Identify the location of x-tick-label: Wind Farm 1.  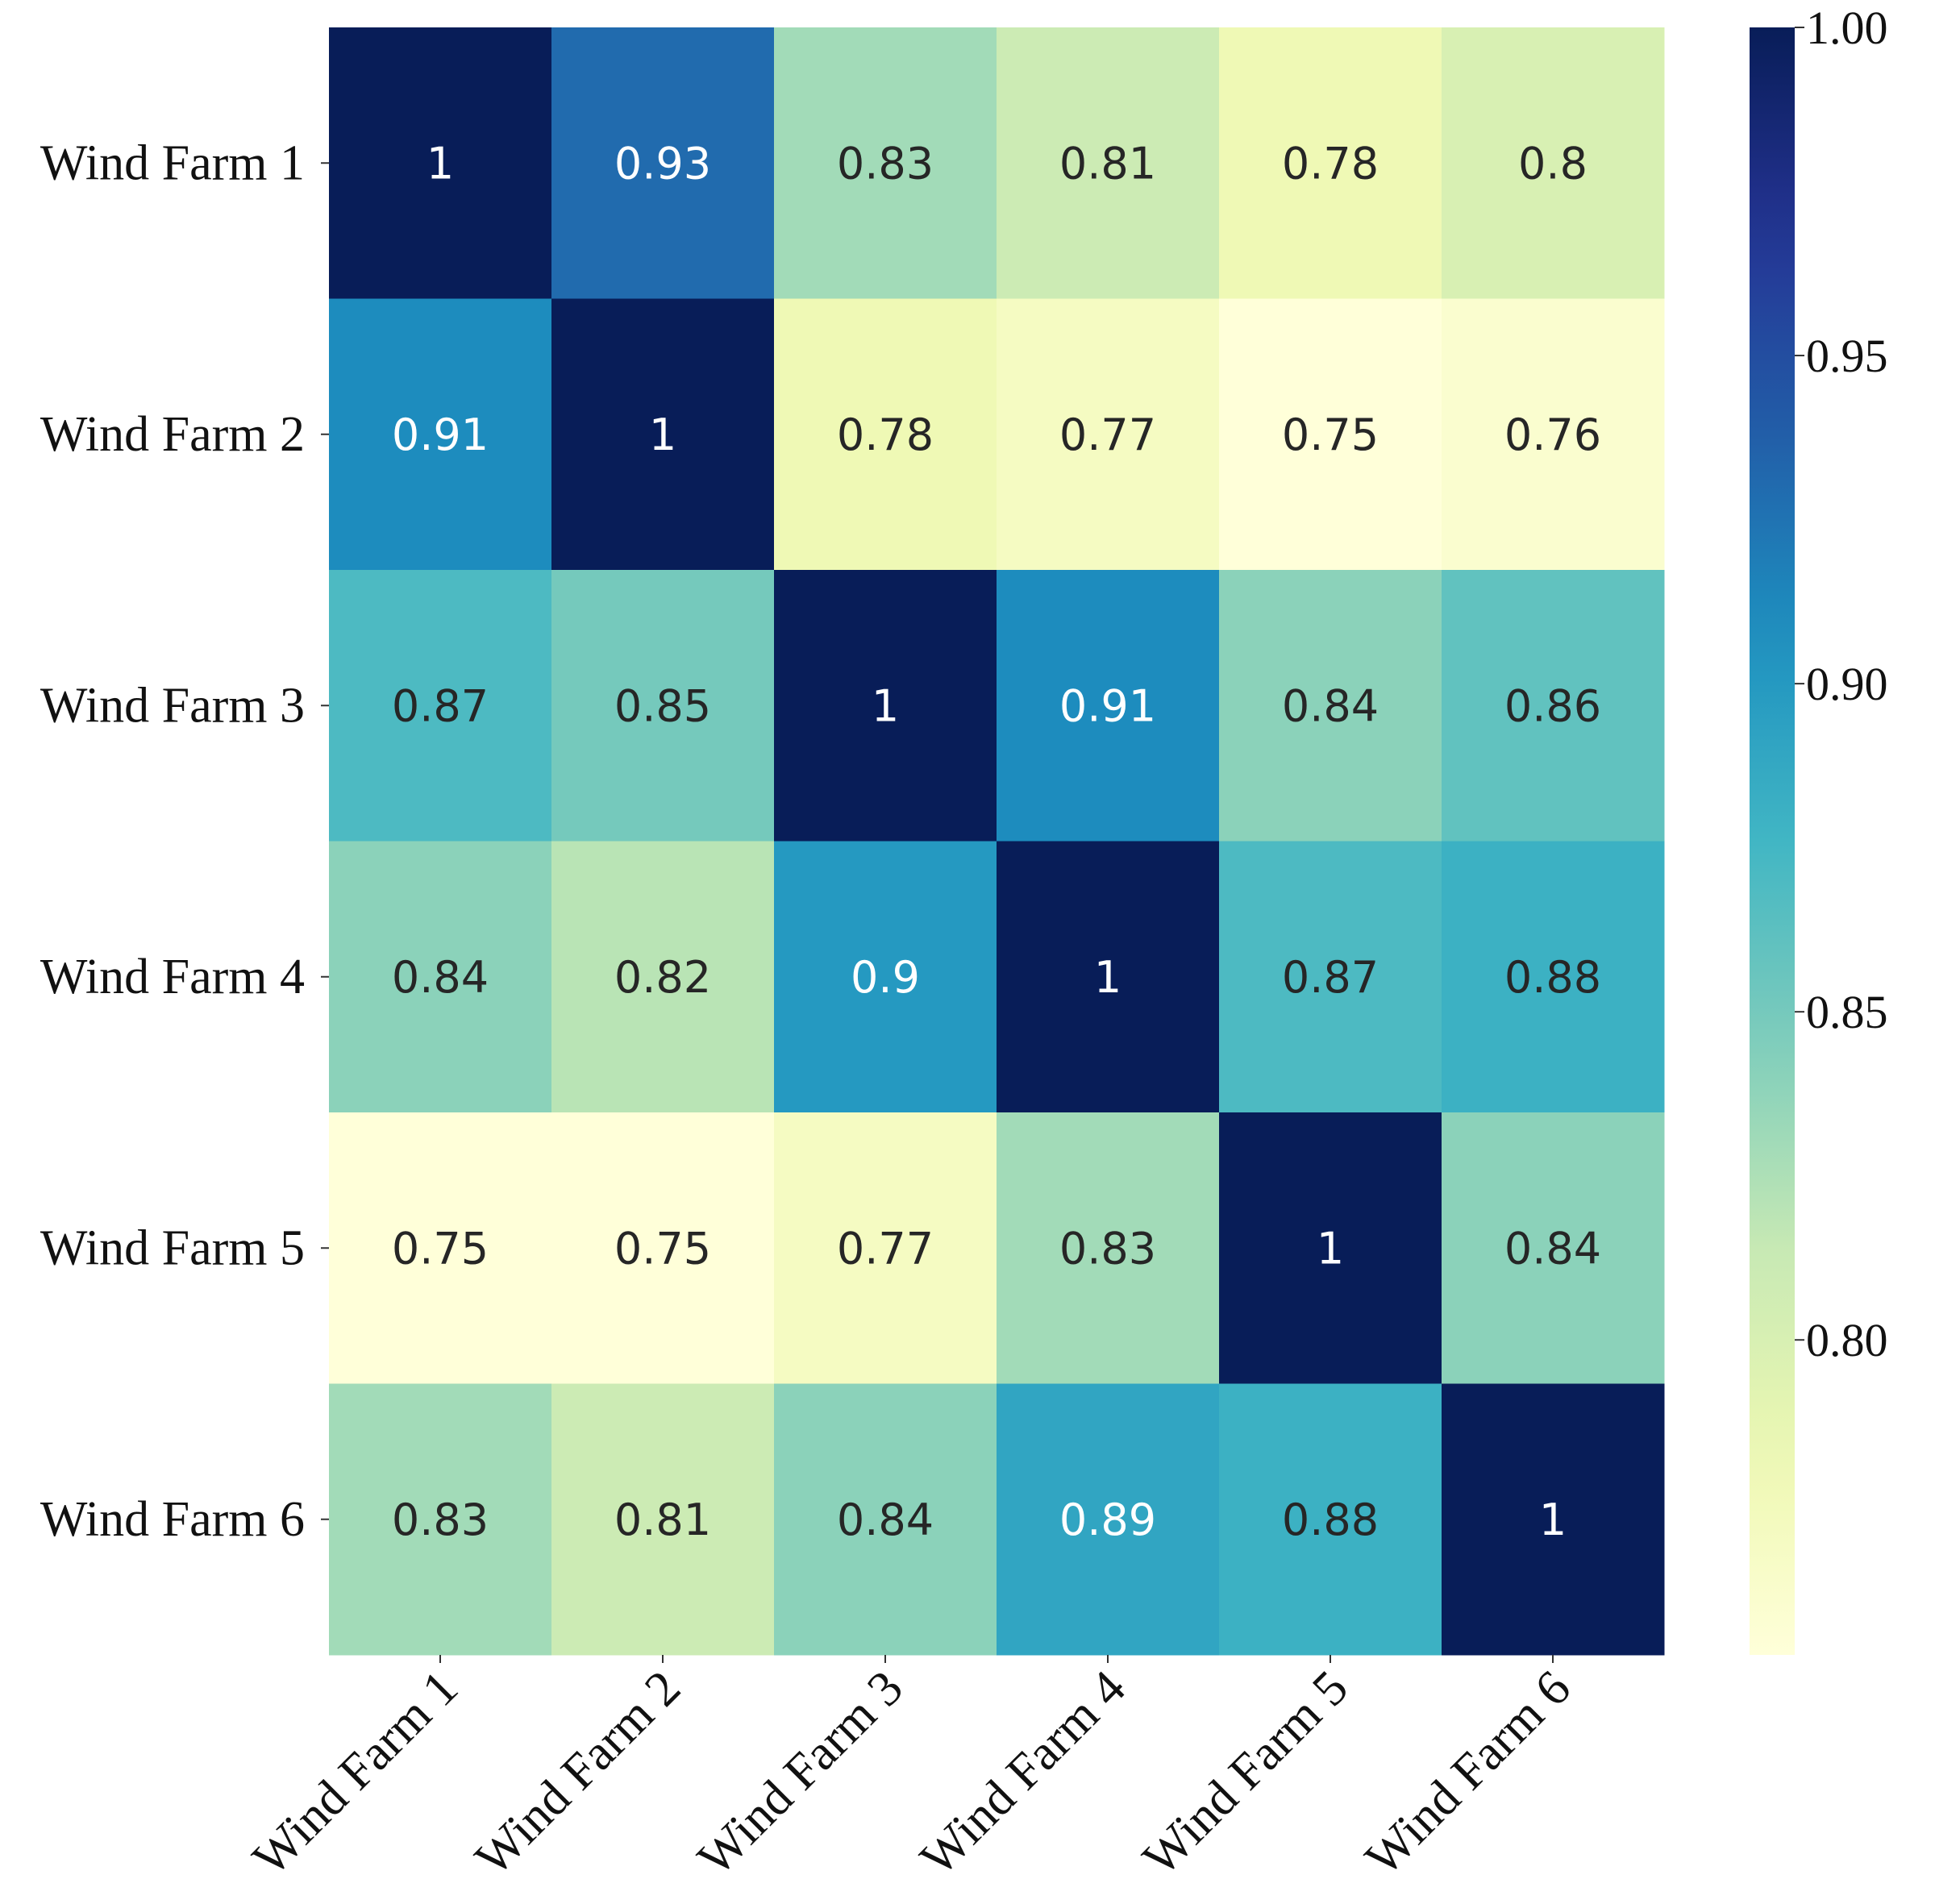
(355, 1773).